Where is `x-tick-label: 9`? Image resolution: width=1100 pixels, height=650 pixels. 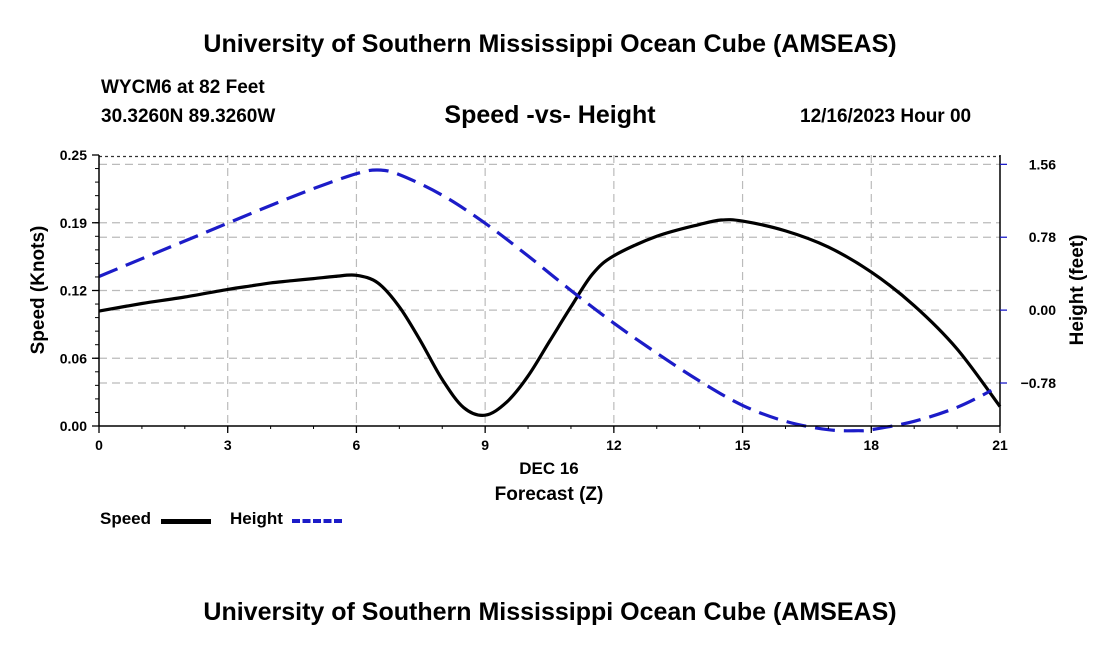 x-tick-label: 9 is located at coordinates (485, 445).